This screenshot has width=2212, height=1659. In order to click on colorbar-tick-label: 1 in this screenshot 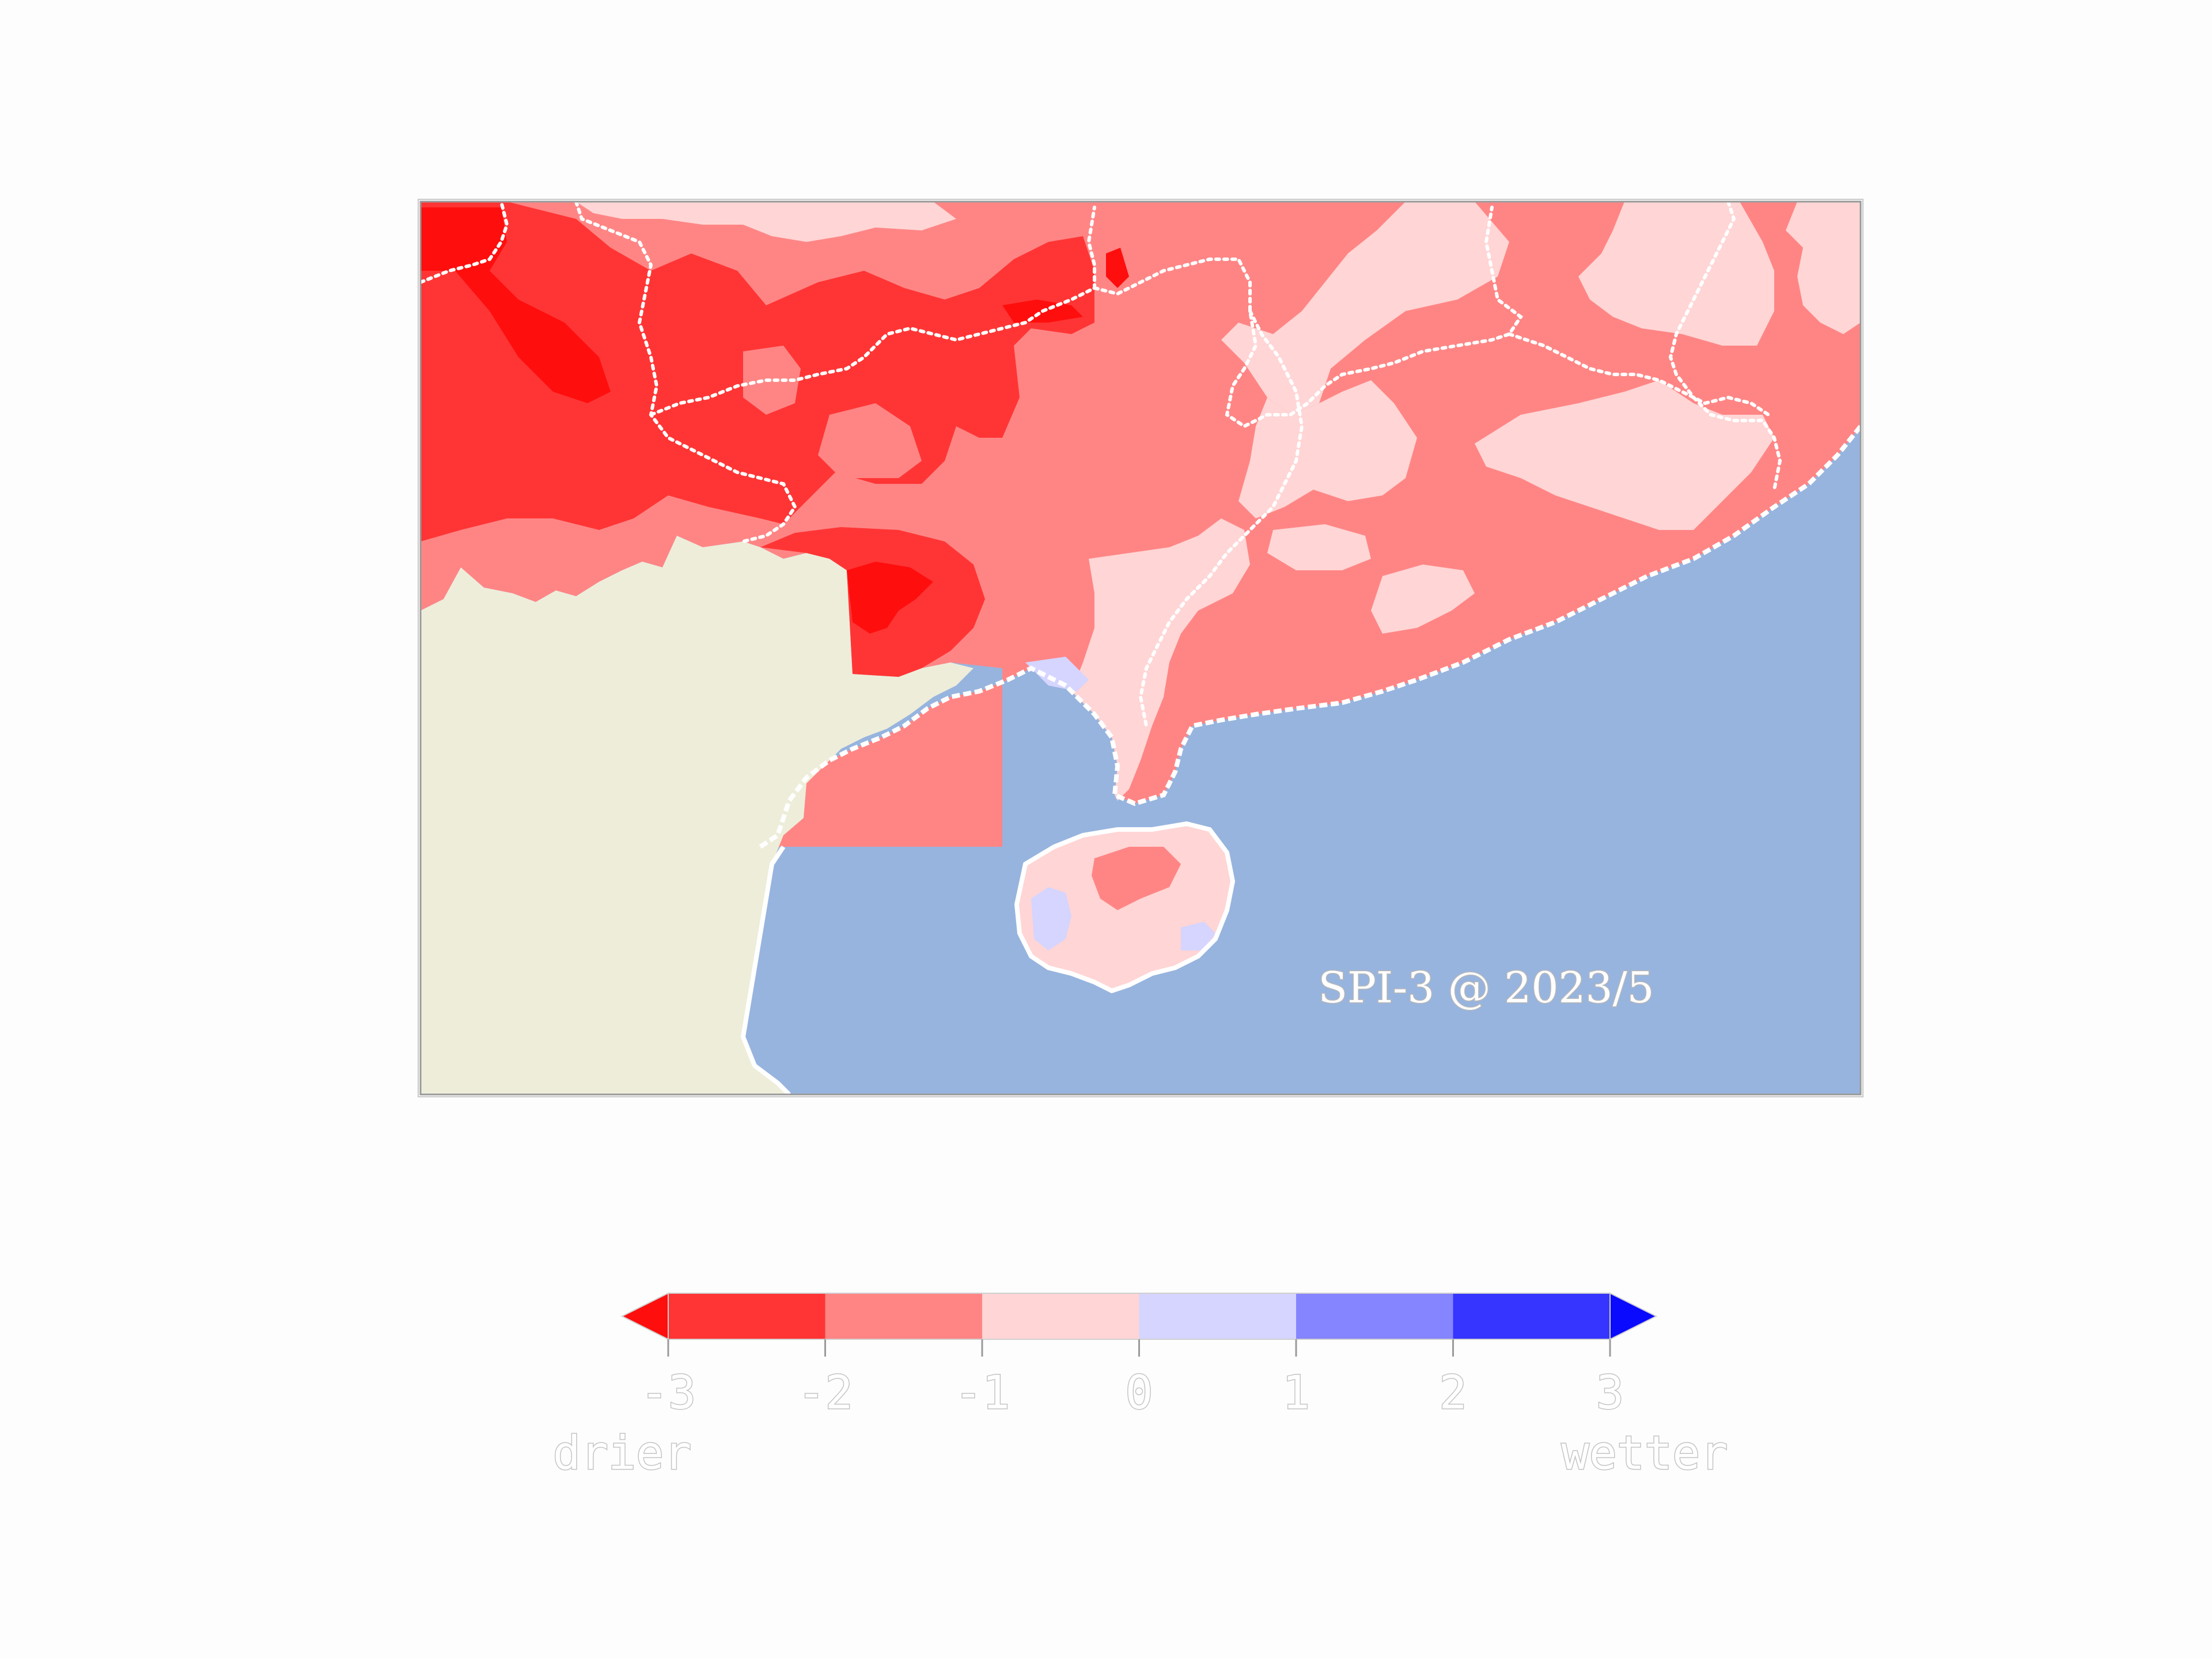, I will do `click(1296, 1392)`.